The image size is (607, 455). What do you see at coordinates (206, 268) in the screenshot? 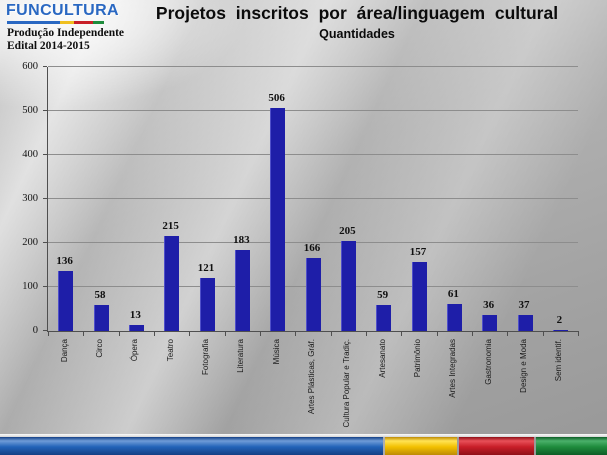
I see `data-label: 121` at bounding box center [206, 268].